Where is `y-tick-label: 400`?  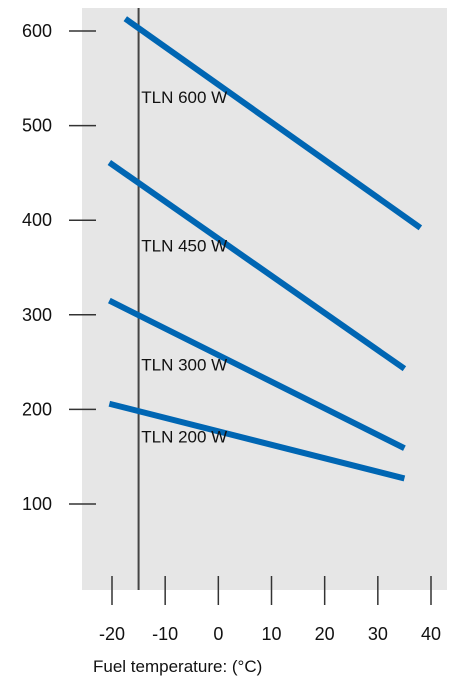 y-tick-label: 400 is located at coordinates (37, 220).